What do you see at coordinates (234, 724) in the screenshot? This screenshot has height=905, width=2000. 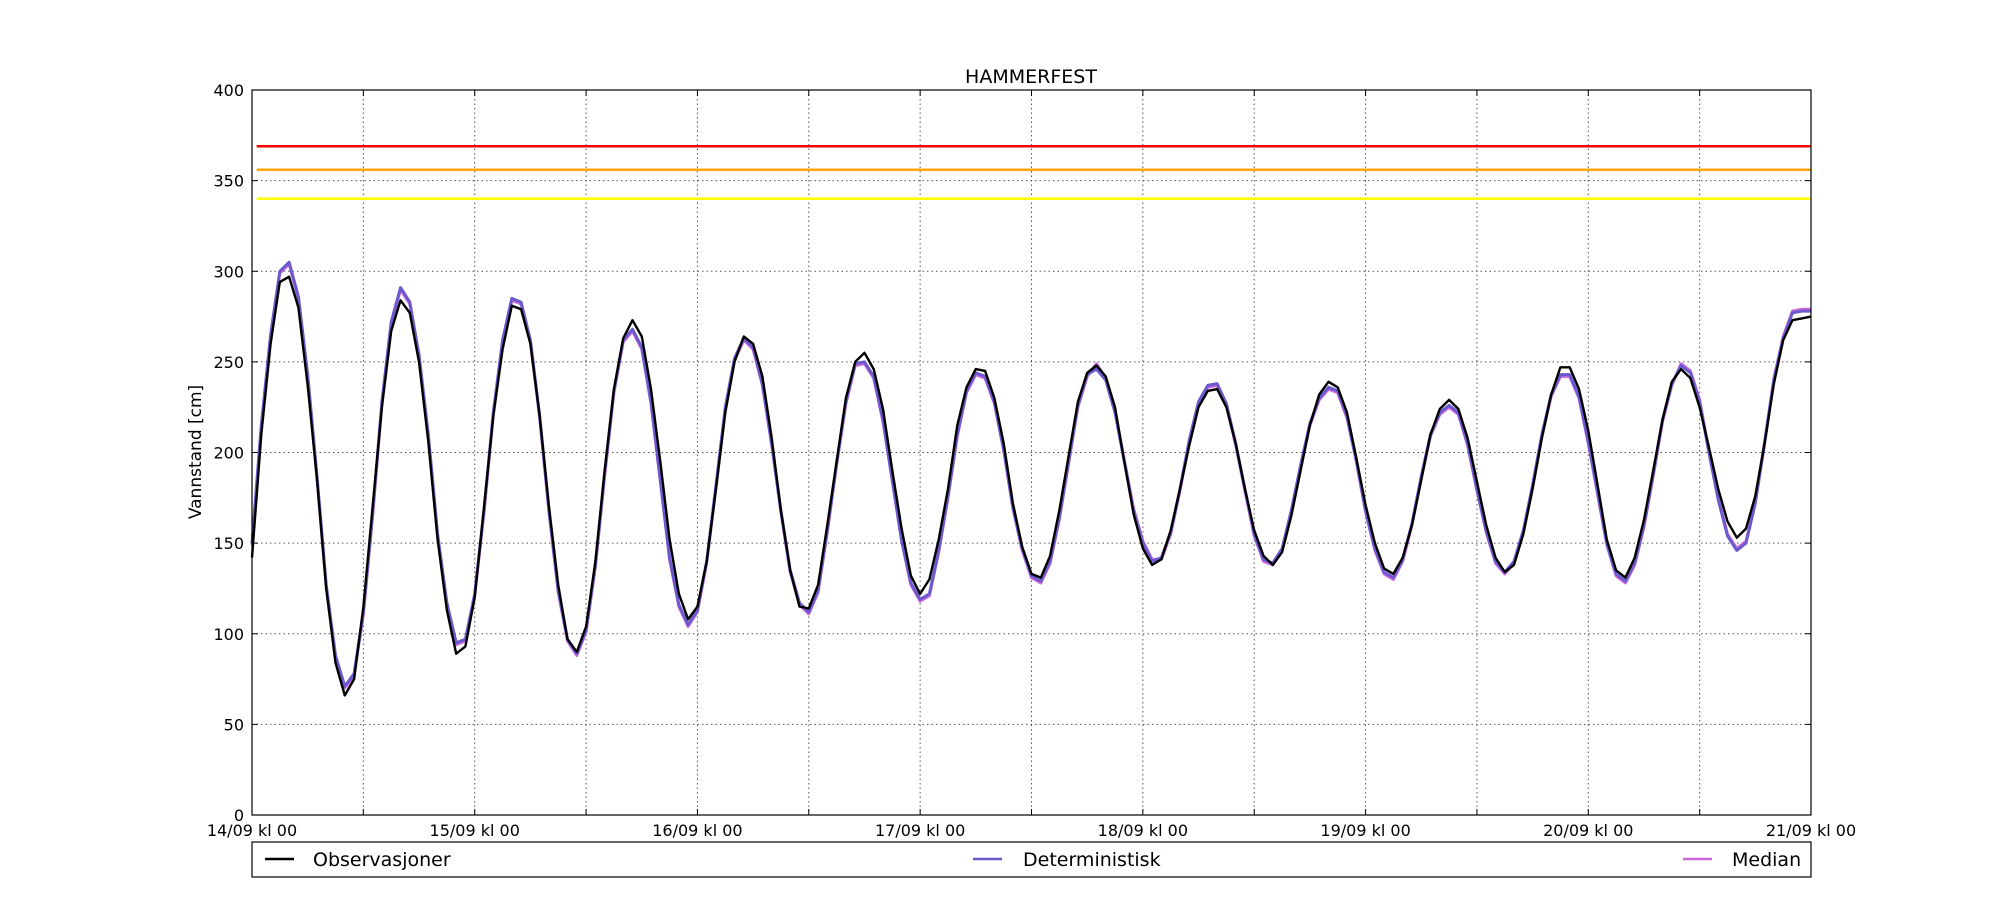 I see `y-tick-label: 50` at bounding box center [234, 724].